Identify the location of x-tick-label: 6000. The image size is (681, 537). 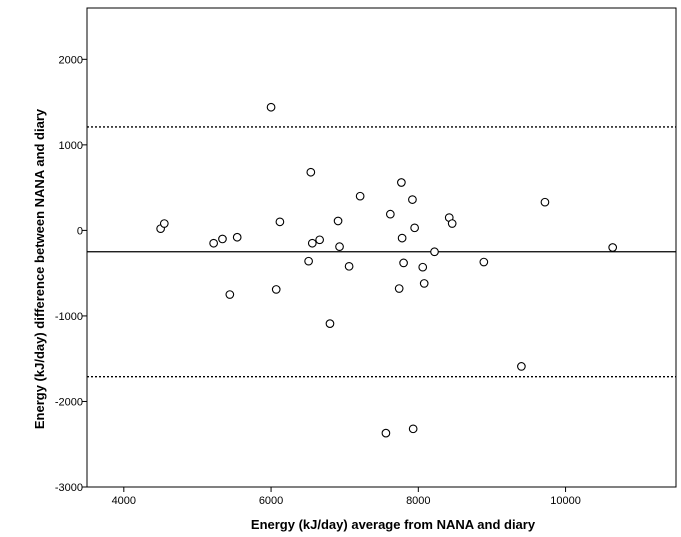
(271, 501).